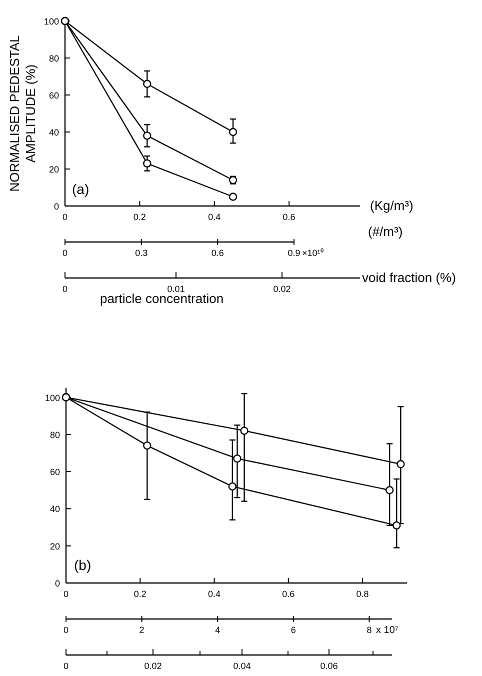 The image size is (482, 676). I want to click on annotation: (b), so click(83, 565).